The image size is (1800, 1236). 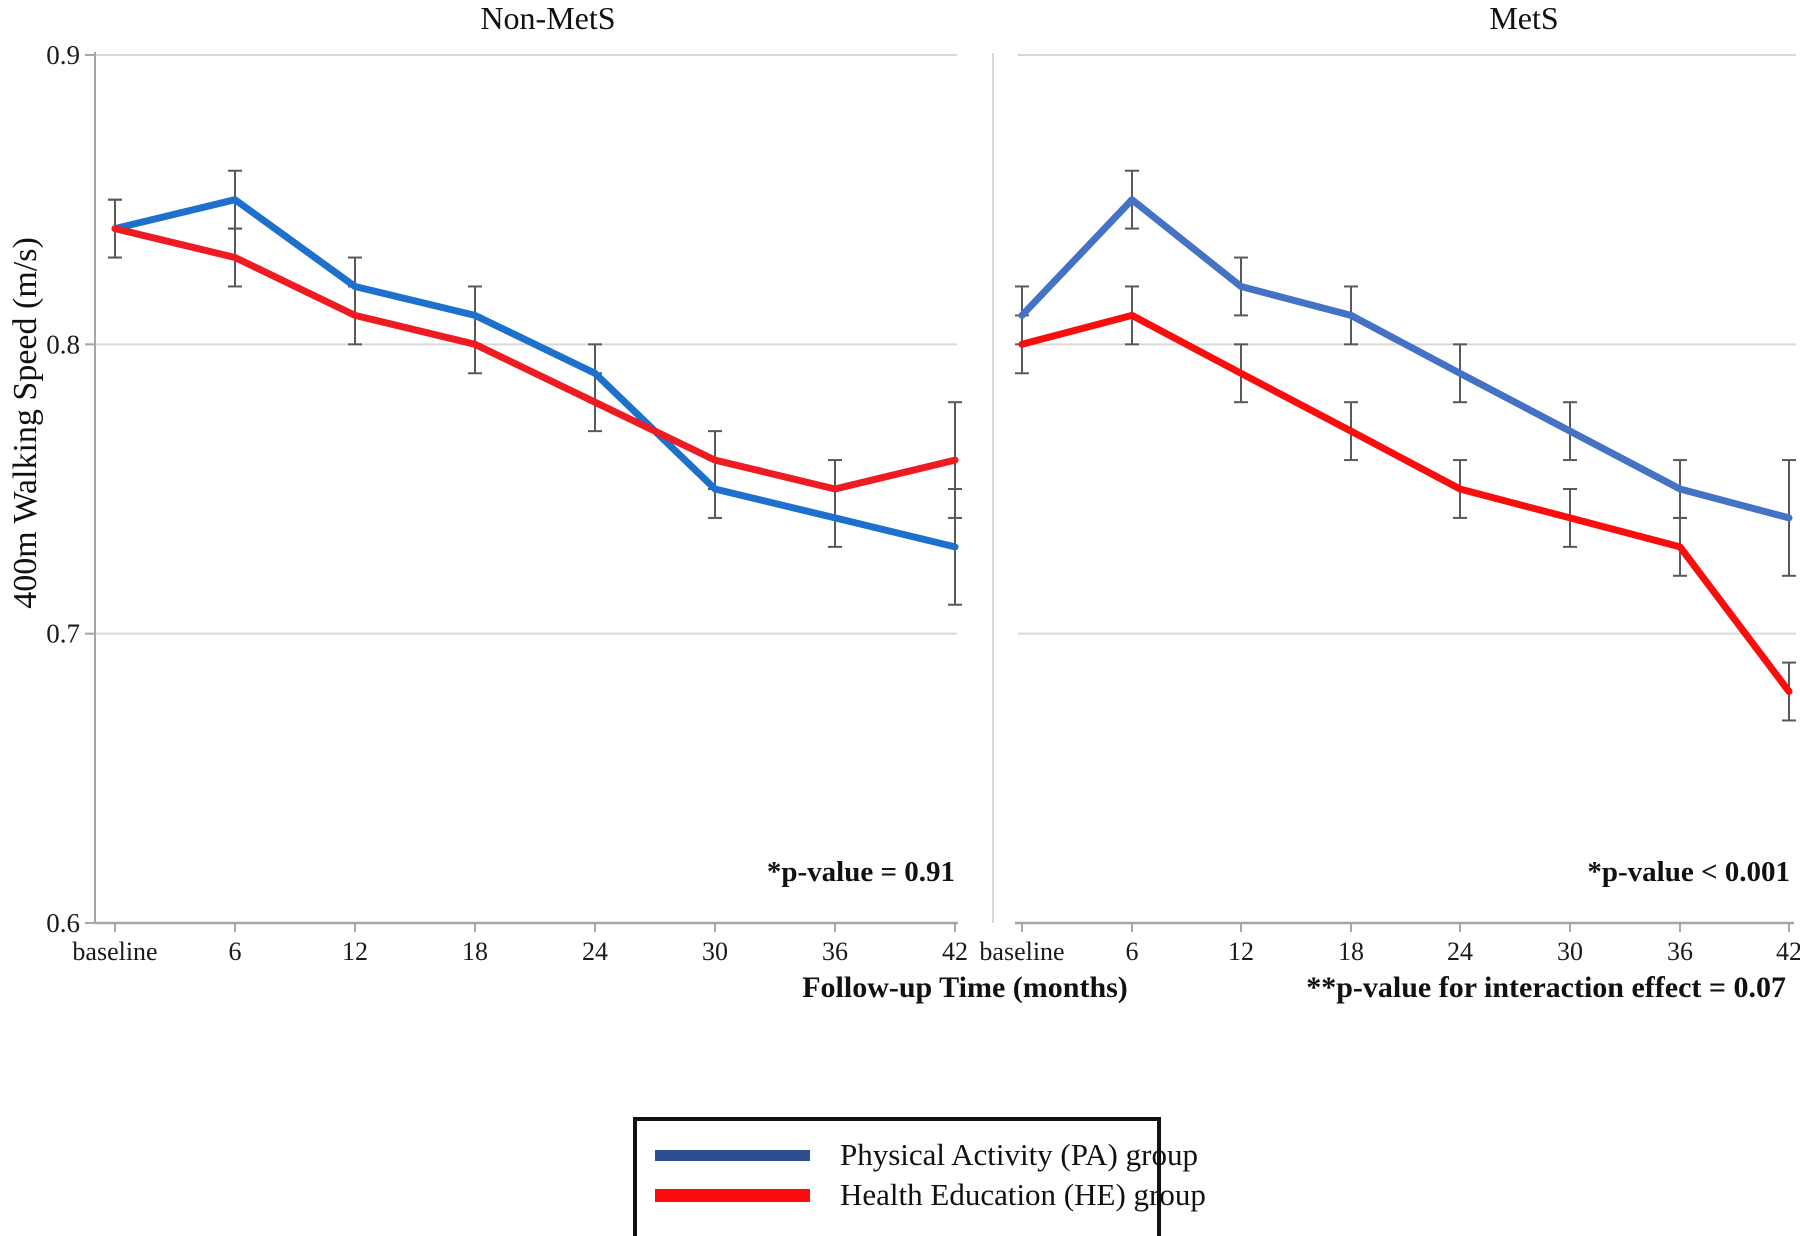 I want to click on legend-item-he: Health Education (HE) group, so click(x=930, y=1195).